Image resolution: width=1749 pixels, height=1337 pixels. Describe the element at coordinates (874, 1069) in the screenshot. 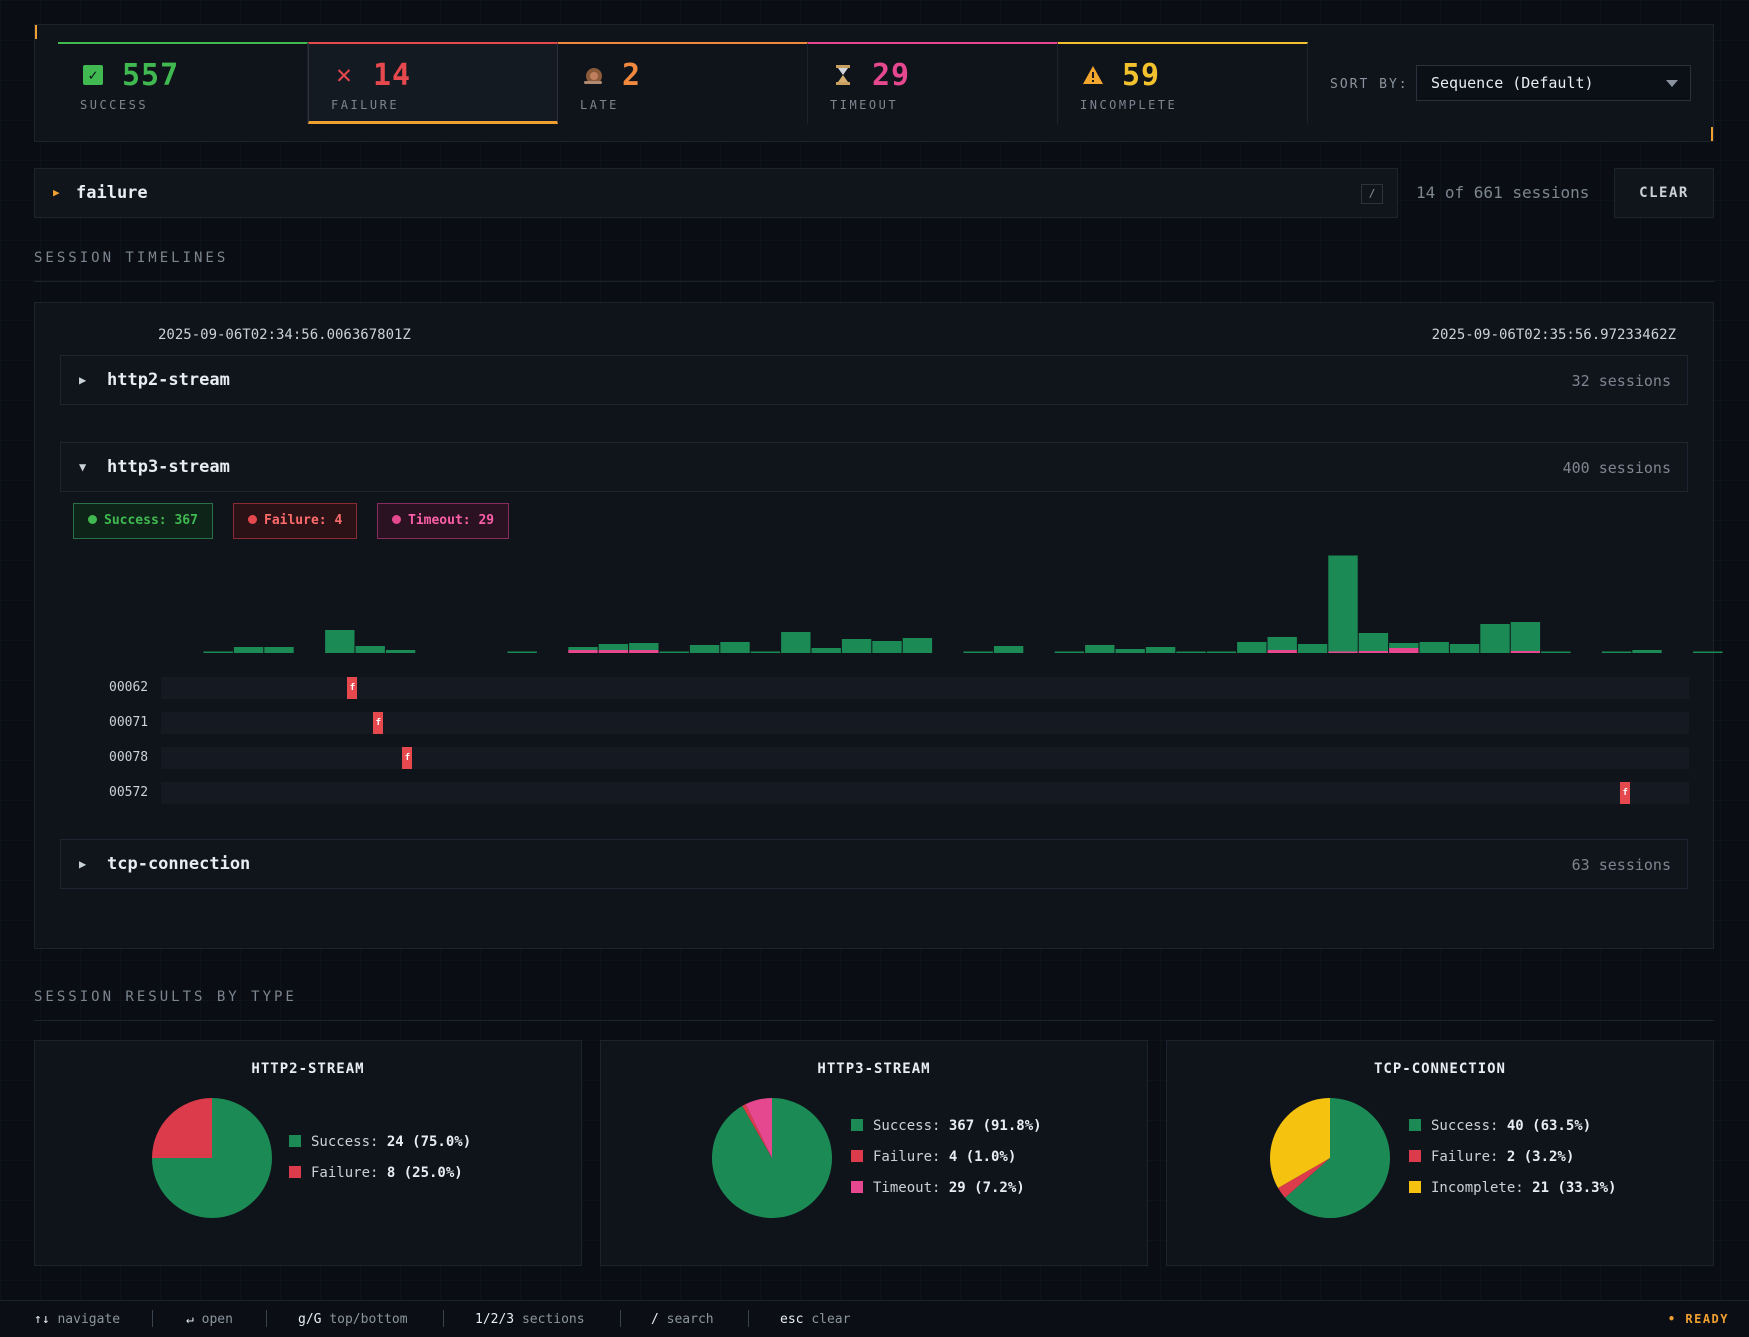

I see `card-title: HTTP3-STREAM` at that location.